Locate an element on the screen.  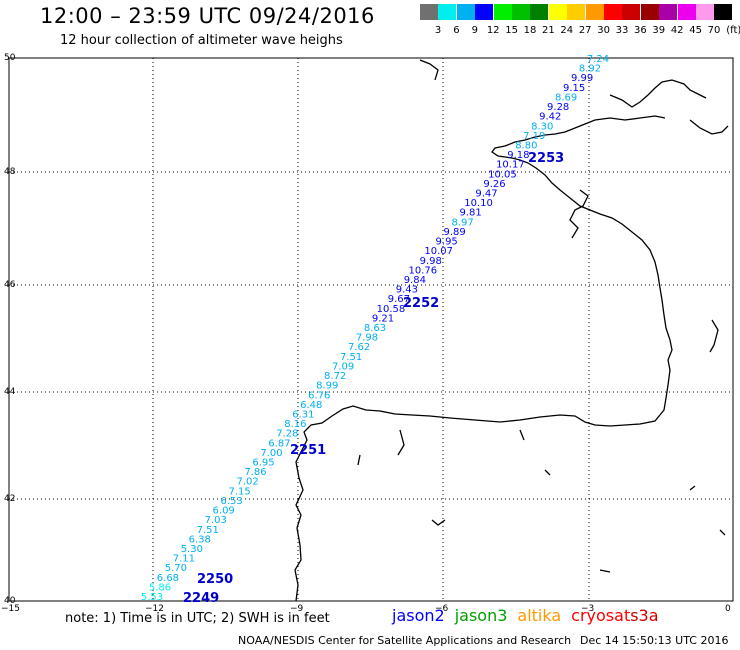
footer-timestamp: Dec 14 15:50:13 UTC 2016 is located at coordinates (654, 640).